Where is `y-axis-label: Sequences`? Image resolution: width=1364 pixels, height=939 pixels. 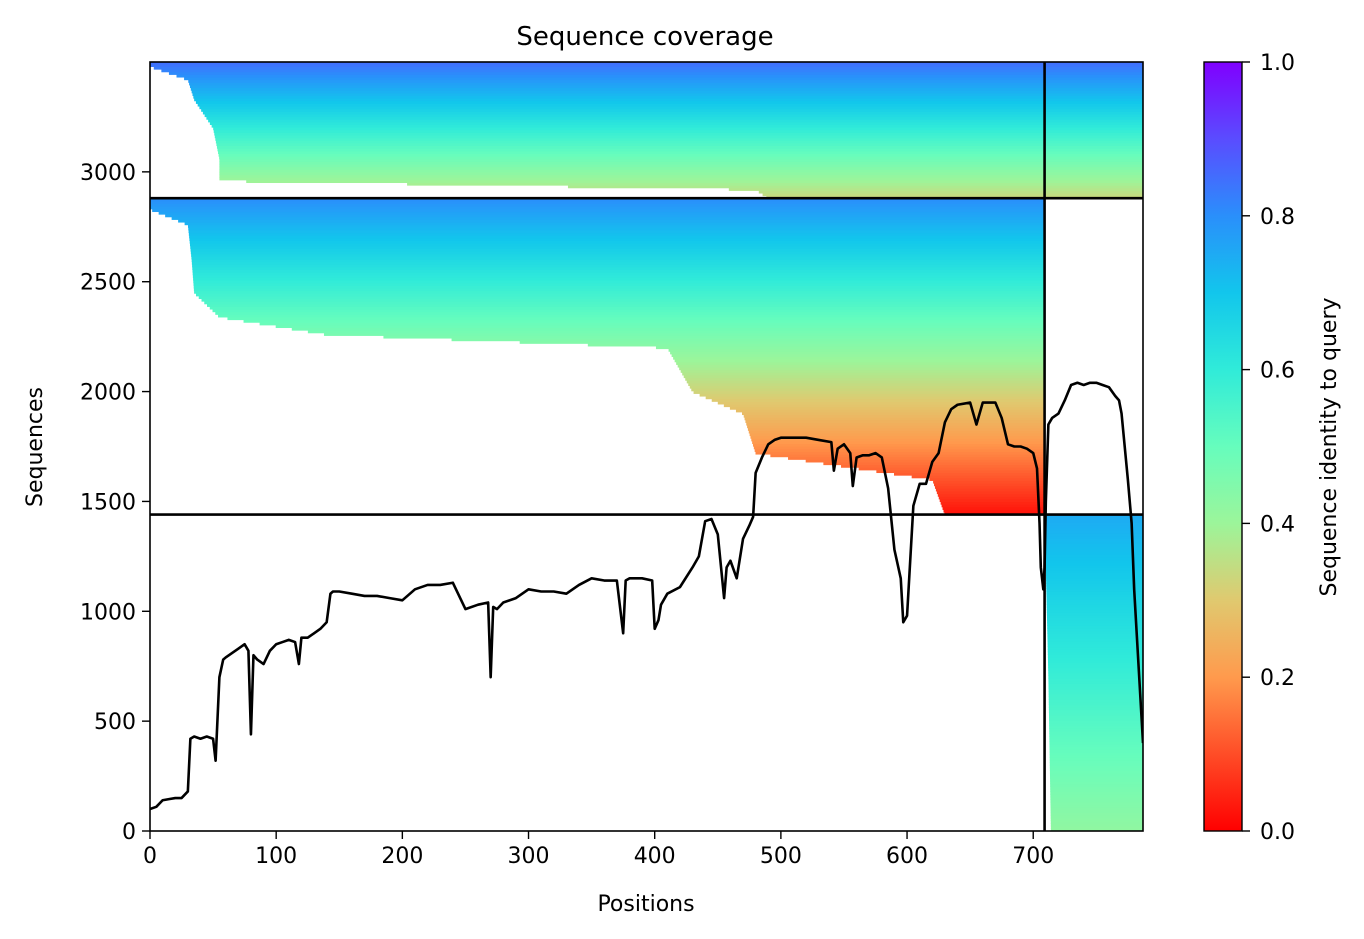
y-axis-label: Sequences is located at coordinates (35, 447).